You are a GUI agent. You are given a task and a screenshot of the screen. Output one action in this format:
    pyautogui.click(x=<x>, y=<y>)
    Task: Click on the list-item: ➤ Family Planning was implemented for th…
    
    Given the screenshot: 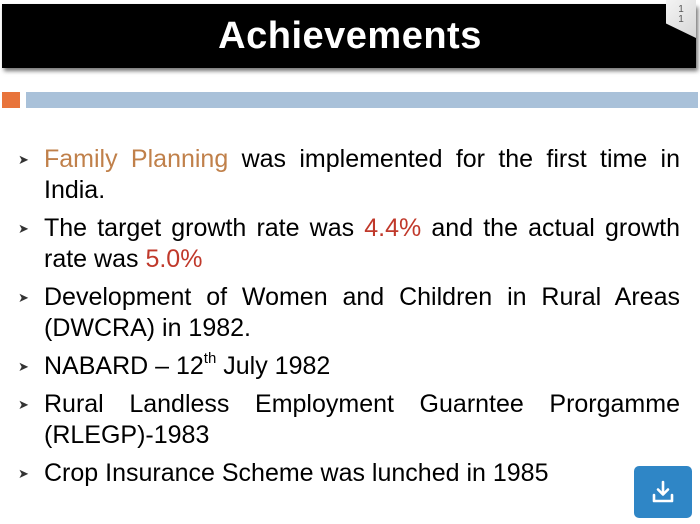 What is the action you would take?
    pyautogui.click(x=349, y=175)
    